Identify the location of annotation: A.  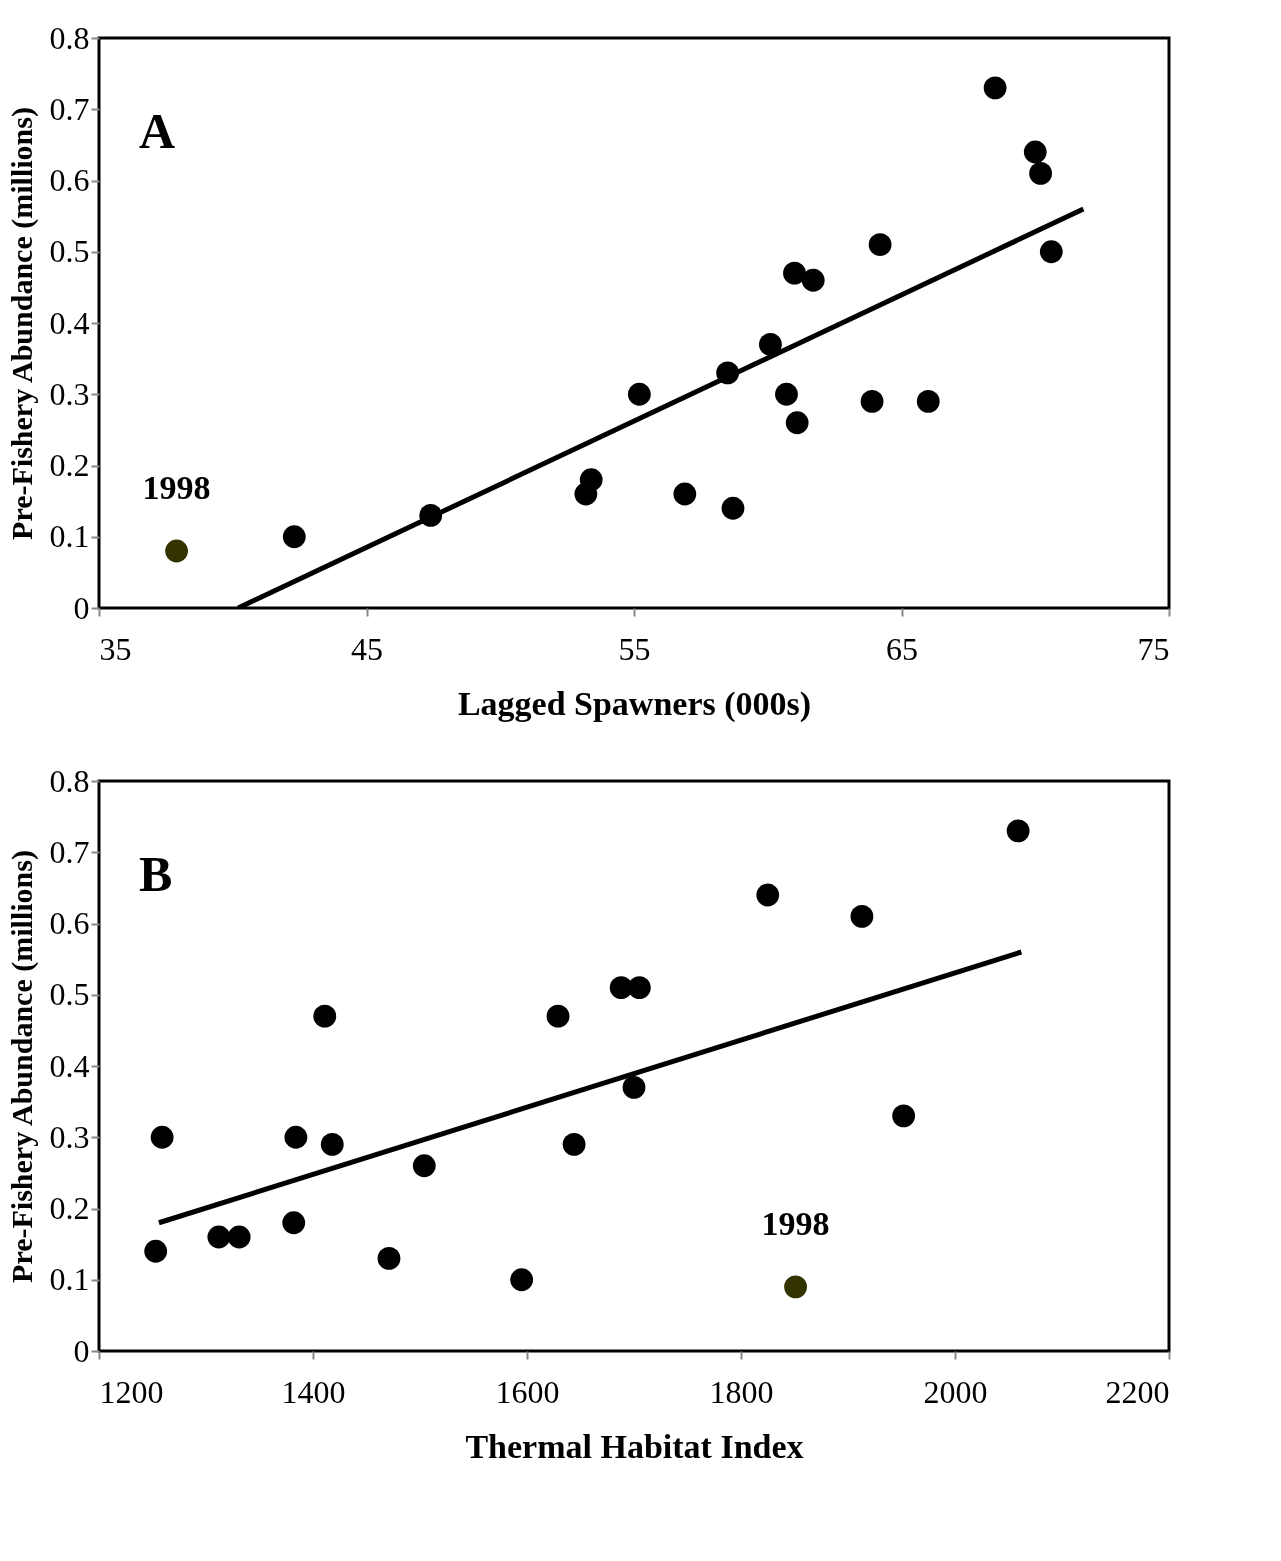
(157, 131).